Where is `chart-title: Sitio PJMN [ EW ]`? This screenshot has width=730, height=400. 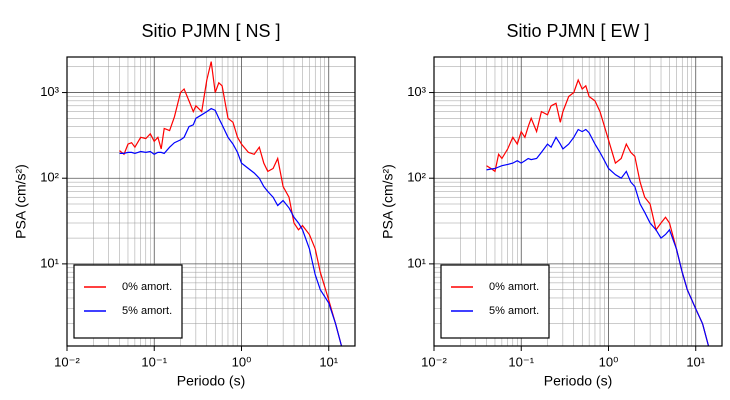 chart-title: Sitio PJMN [ EW ] is located at coordinates (577, 31).